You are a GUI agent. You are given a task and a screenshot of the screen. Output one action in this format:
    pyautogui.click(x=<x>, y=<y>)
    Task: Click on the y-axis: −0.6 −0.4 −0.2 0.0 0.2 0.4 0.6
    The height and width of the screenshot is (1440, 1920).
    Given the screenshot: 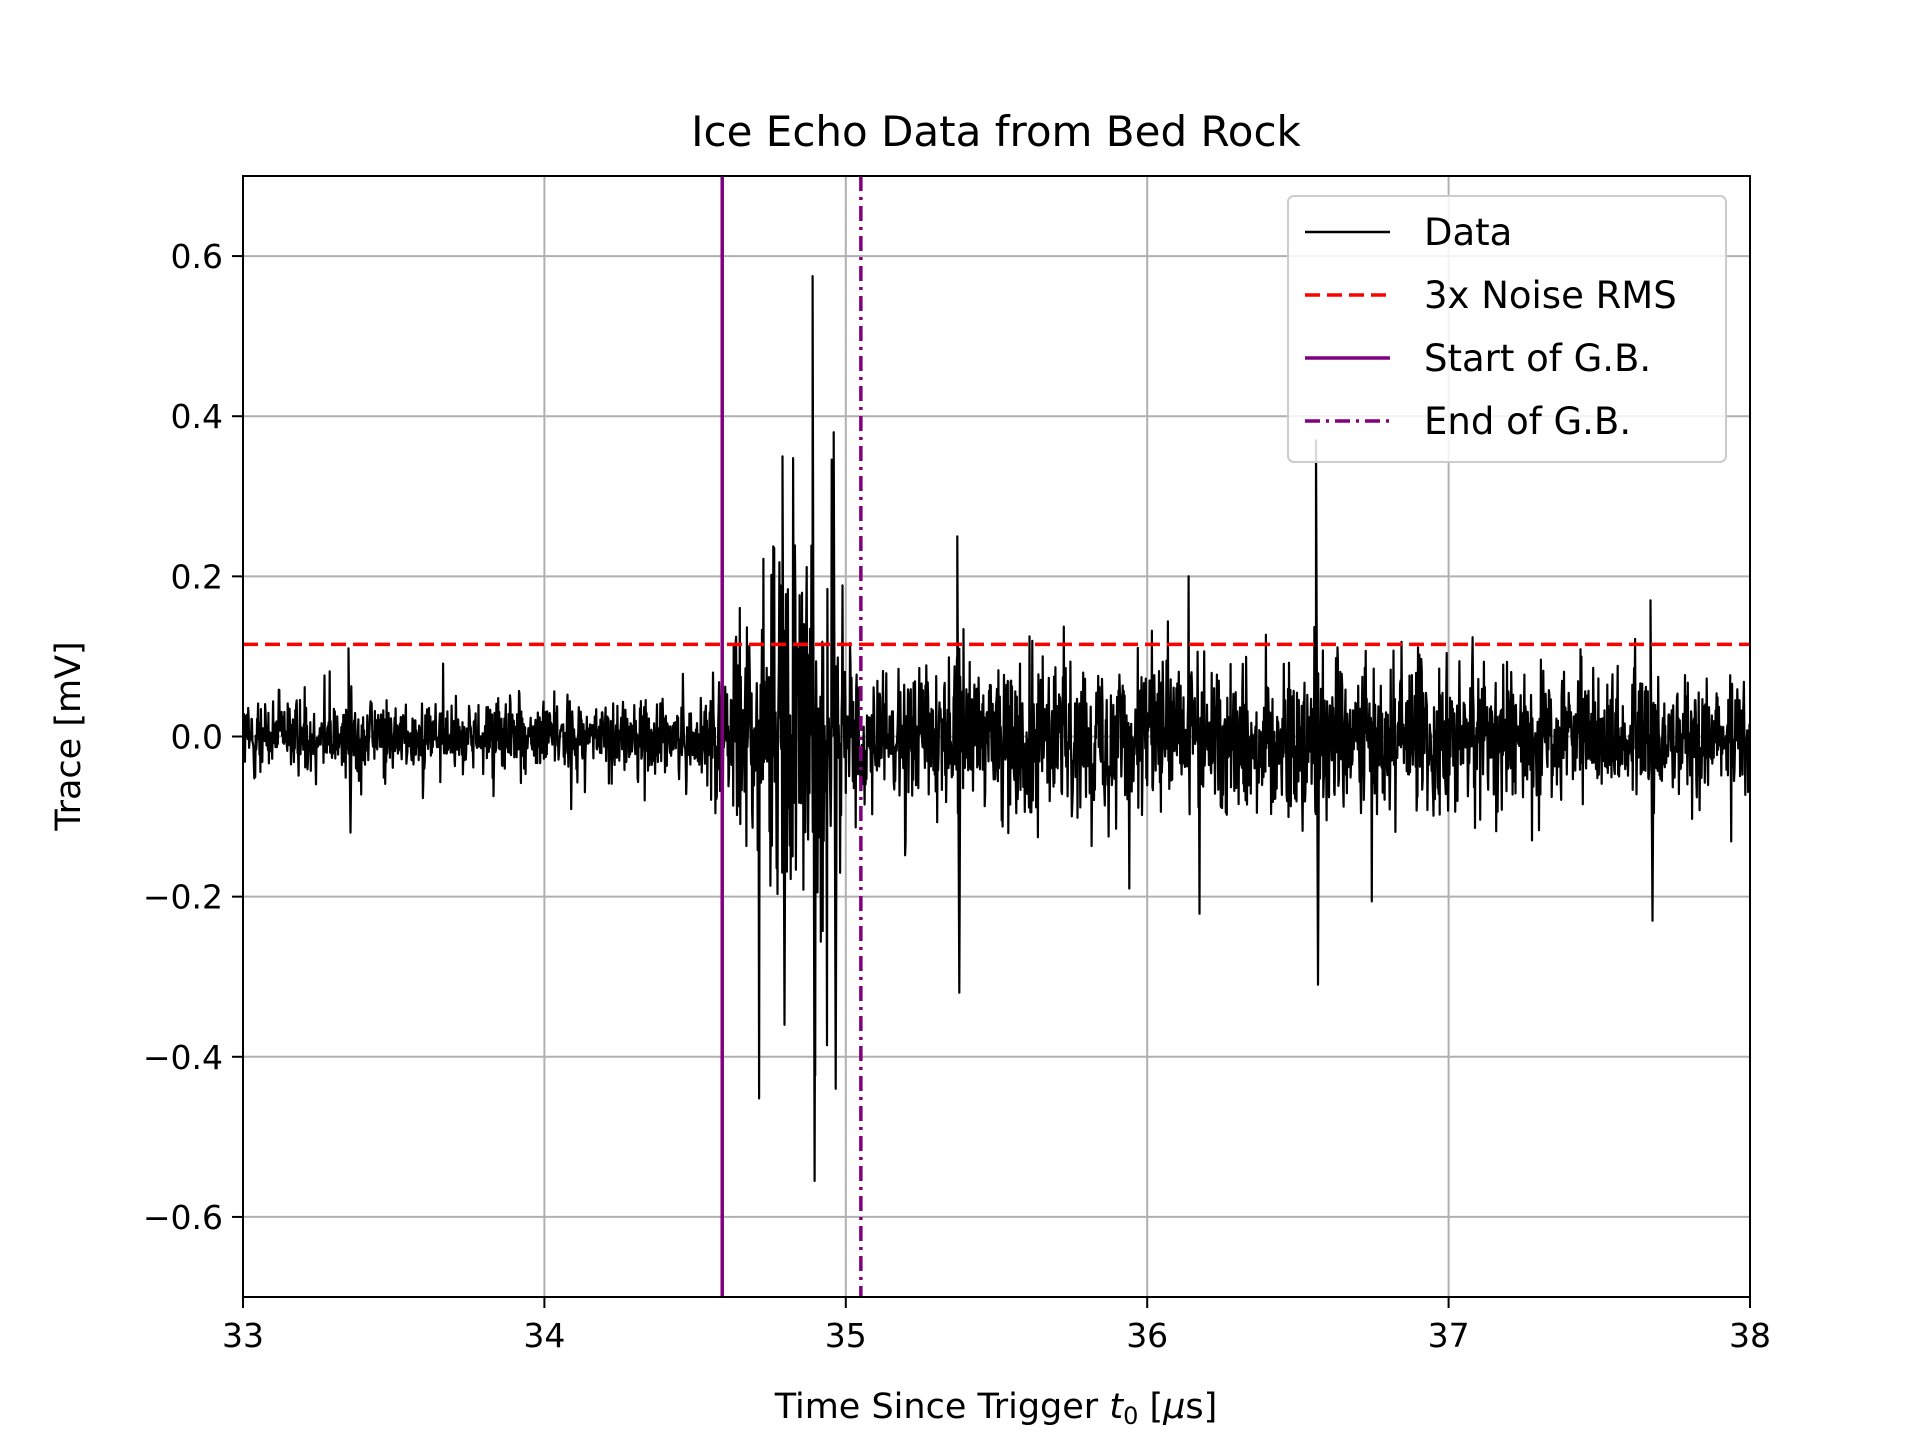 What is the action you would take?
    pyautogui.click(x=193, y=737)
    